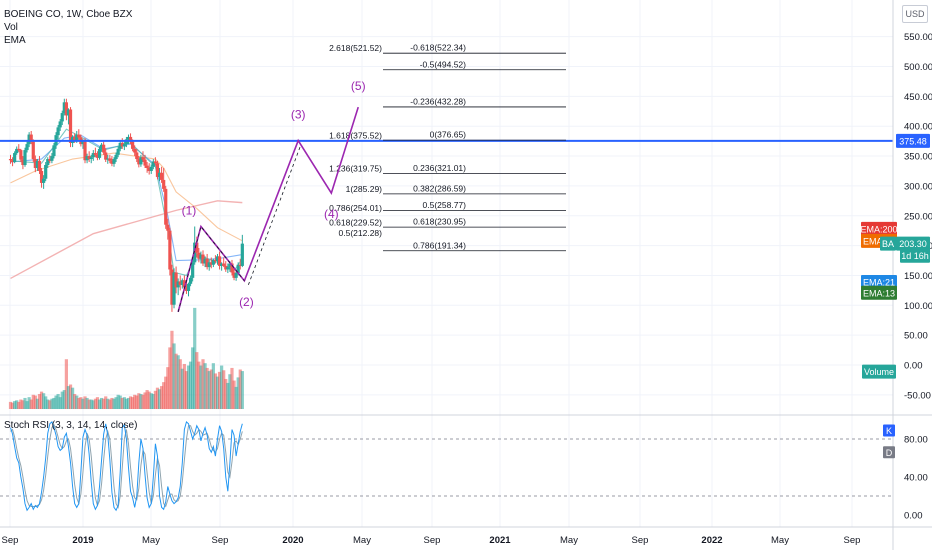 This screenshot has width=932, height=555. I want to click on price-tick-label: 500.00, so click(918, 67).